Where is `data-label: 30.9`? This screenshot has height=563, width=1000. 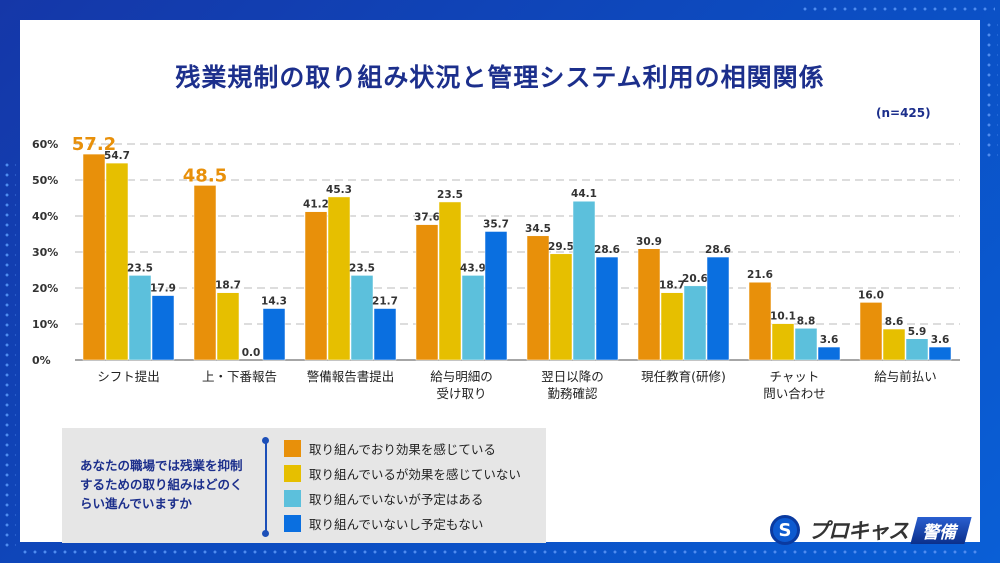
data-label: 30.9 is located at coordinates (649, 242).